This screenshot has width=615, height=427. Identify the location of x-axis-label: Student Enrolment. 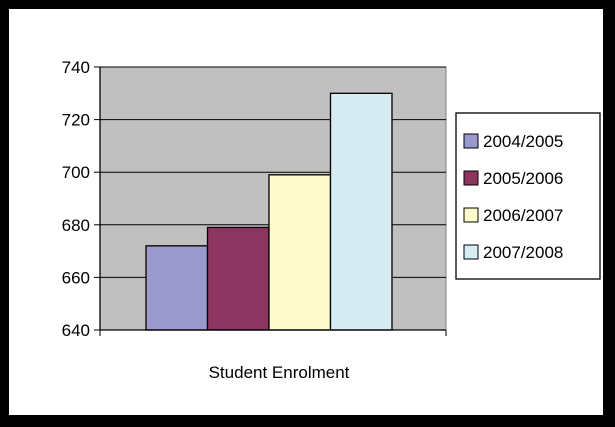
(279, 372).